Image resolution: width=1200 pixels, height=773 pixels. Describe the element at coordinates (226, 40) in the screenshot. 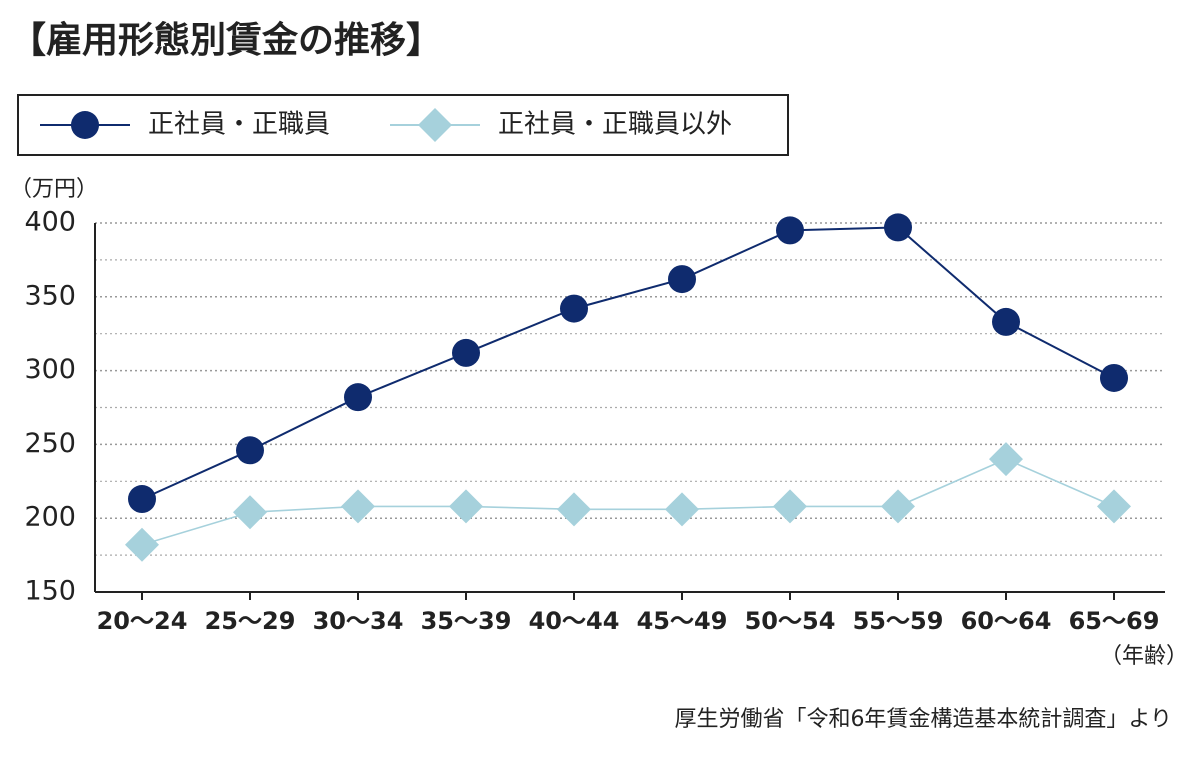

I see `chart-title: 【雇用形態別賃金の推移】` at that location.